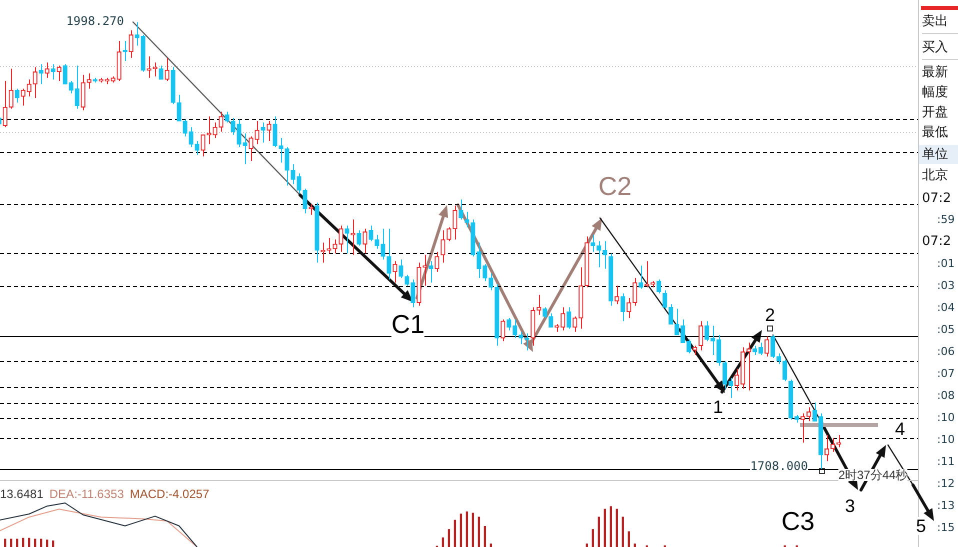 The width and height of the screenshot is (958, 547). I want to click on text: :15, so click(946, 527).